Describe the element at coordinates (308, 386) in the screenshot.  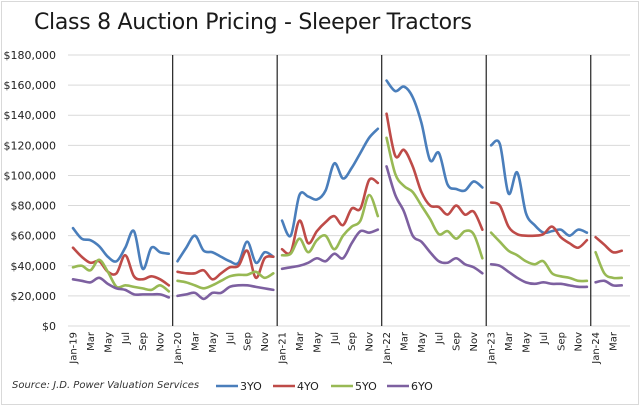
I see `legend-label: 4YO` at that location.